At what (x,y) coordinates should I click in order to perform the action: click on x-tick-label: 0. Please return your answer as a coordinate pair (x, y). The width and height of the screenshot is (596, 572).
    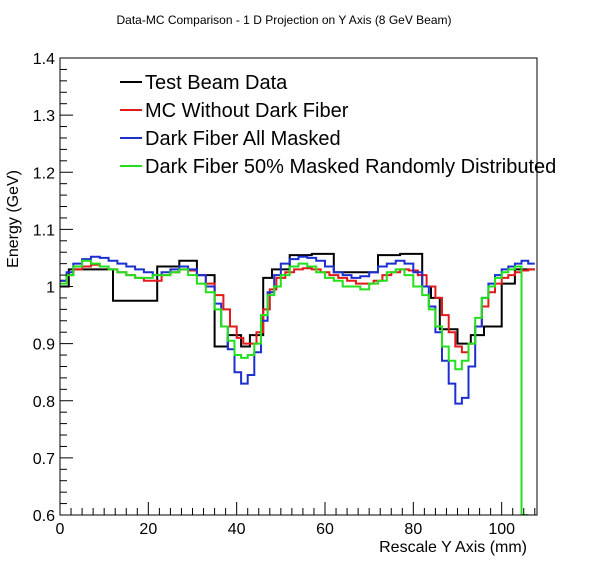
    Looking at the image, I should click on (60, 529).